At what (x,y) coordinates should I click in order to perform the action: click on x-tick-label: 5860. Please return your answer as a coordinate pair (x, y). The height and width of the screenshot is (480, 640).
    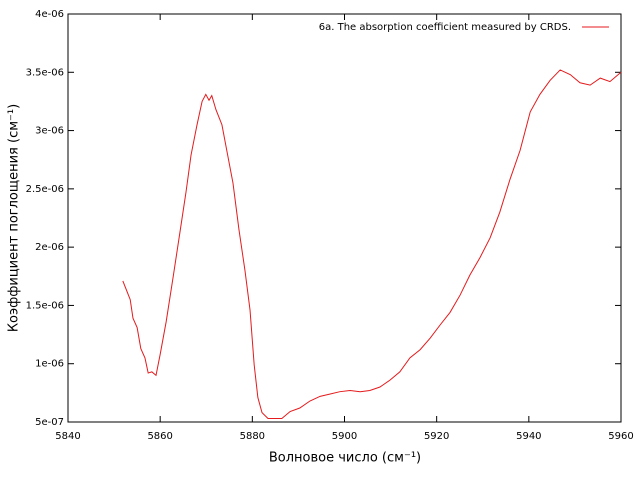
    Looking at the image, I should click on (159, 436).